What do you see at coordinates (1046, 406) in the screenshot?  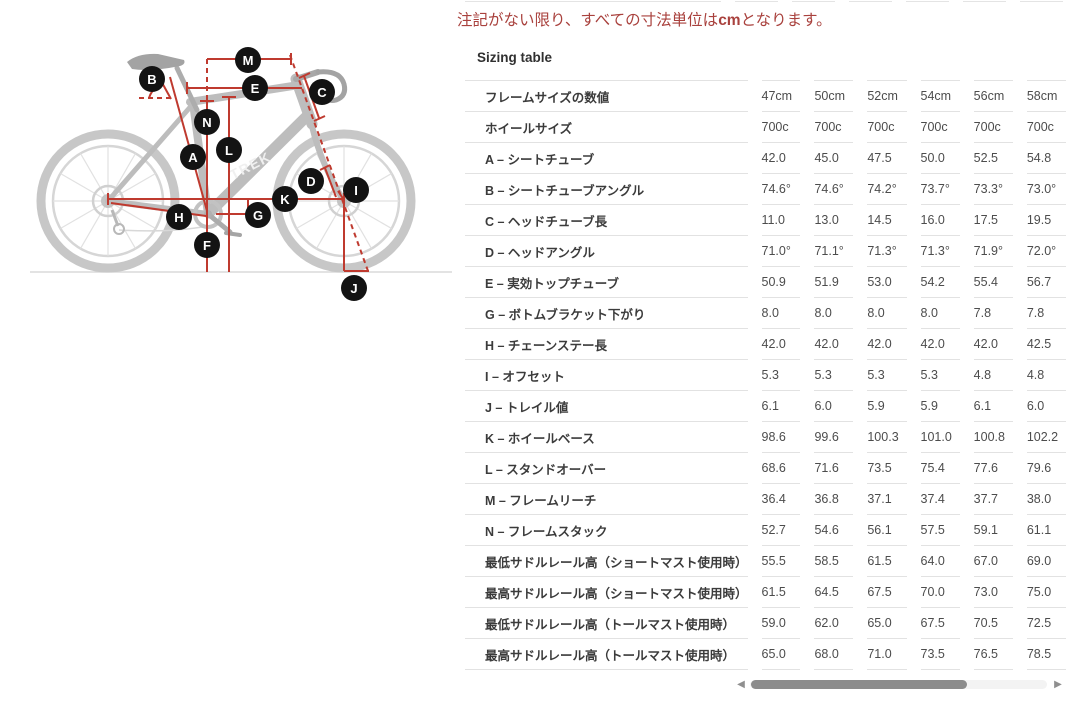 I see `cell: 6.0` at bounding box center [1046, 406].